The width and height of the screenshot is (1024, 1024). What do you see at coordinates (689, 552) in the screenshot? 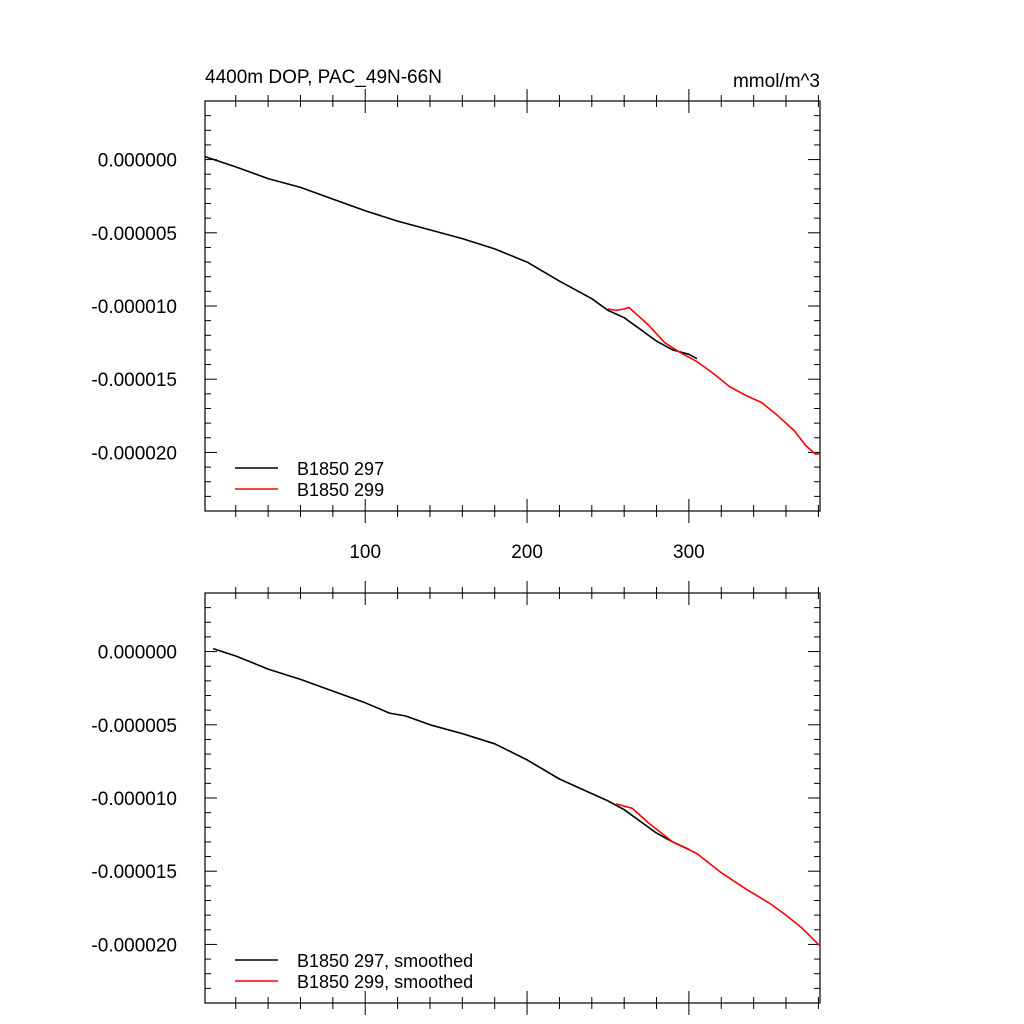
I see `x-tick-label: 300` at bounding box center [689, 552].